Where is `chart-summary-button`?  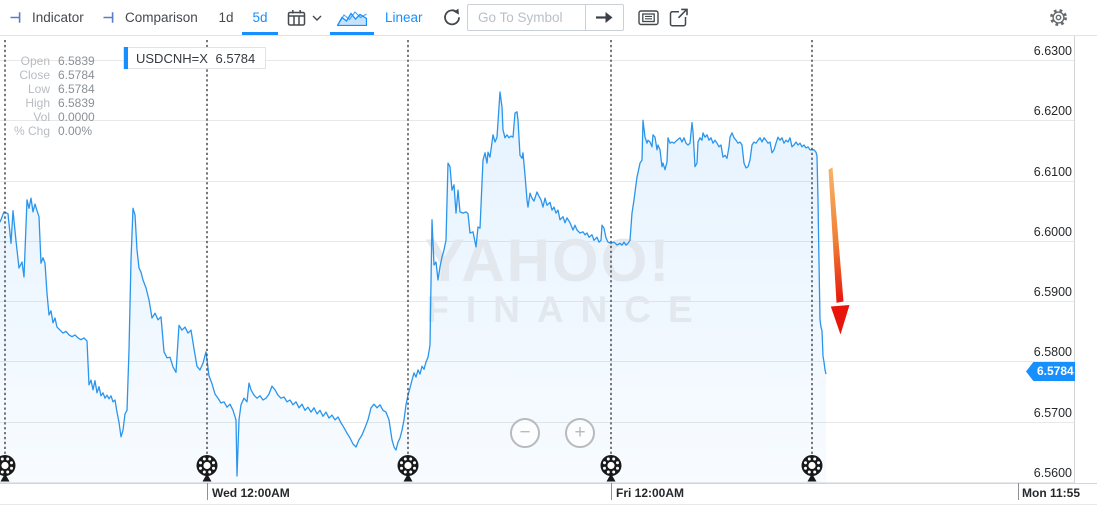 chart-summary-button is located at coordinates (648, 17).